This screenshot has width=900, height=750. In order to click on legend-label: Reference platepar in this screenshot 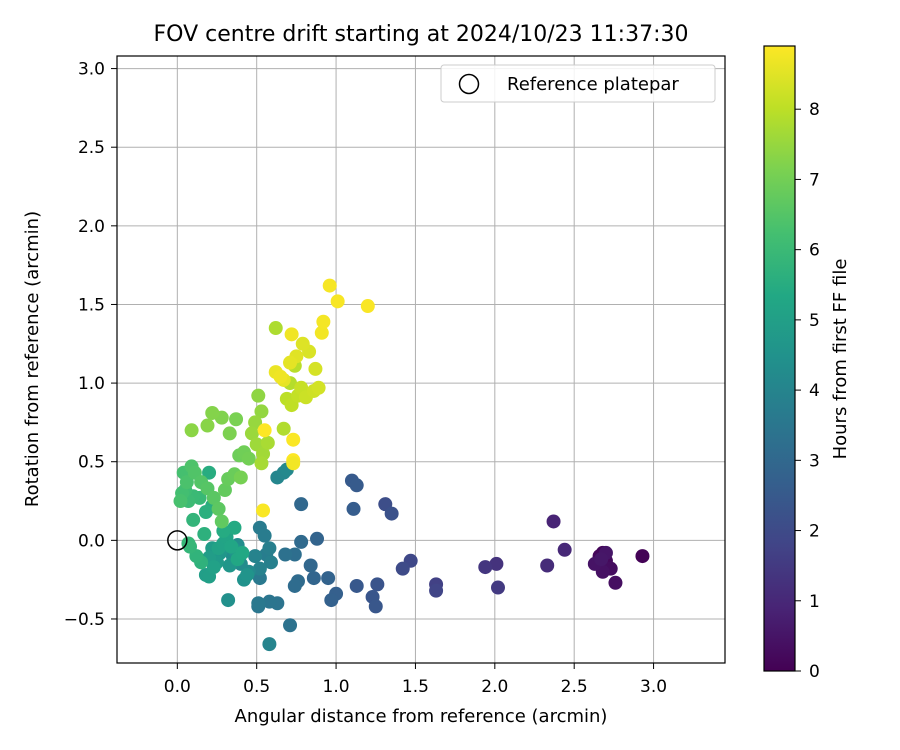, I will do `click(593, 84)`.